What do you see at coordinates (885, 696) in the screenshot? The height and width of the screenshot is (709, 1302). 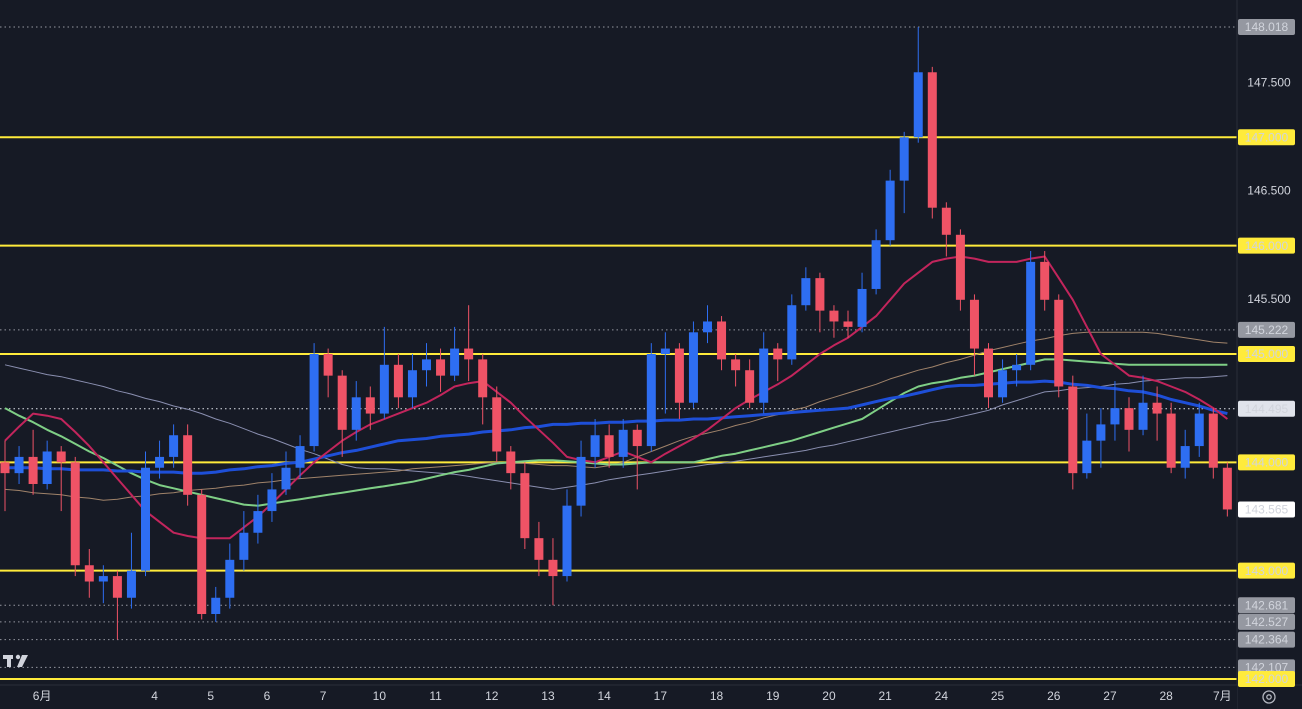 I see `x-tick-label: 21` at bounding box center [885, 696].